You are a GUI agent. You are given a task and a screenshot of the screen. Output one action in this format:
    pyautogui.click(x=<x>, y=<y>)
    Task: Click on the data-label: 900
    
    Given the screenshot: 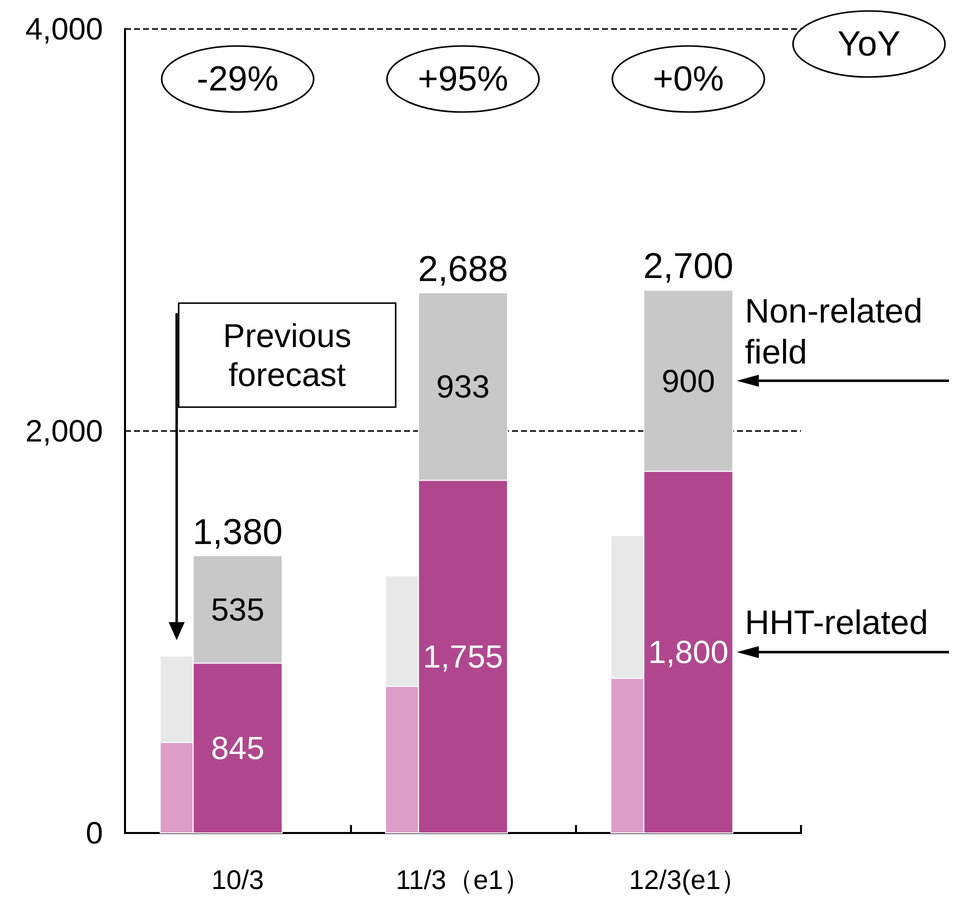 What is the action you would take?
    pyautogui.click(x=689, y=380)
    